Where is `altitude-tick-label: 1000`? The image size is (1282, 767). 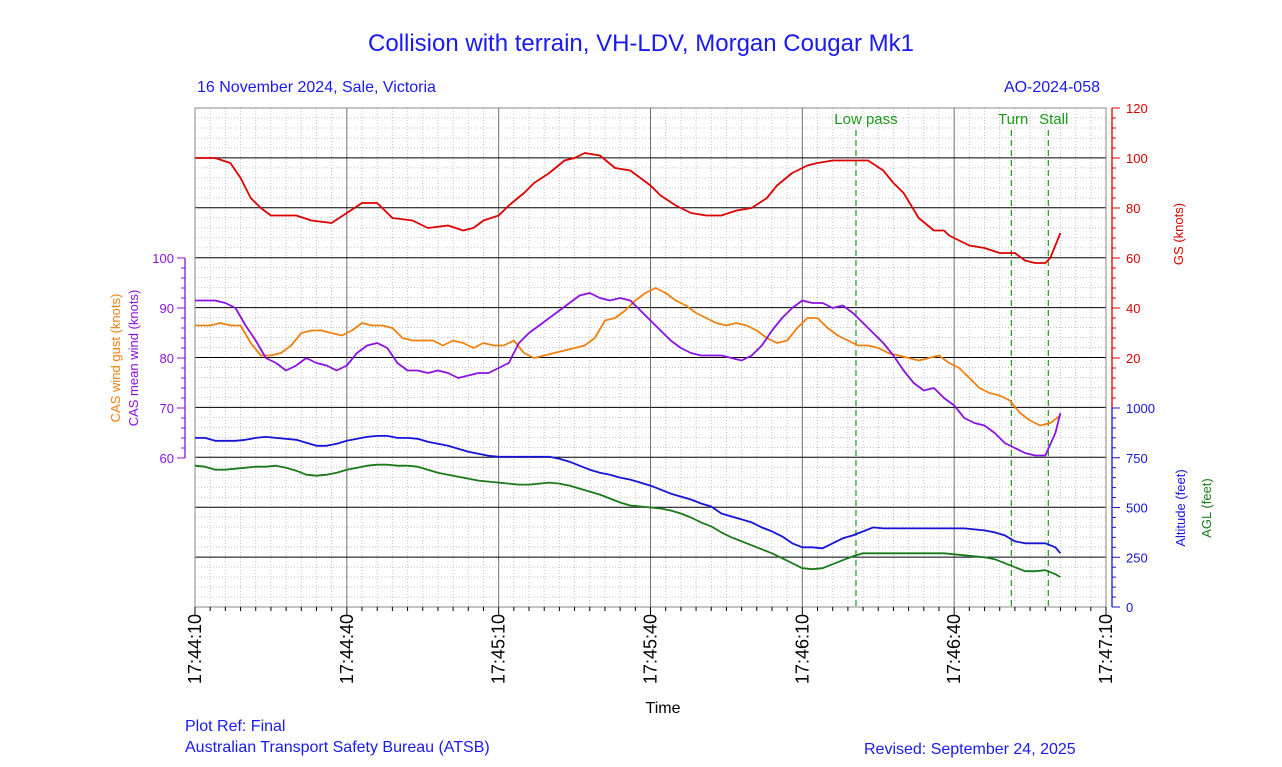 altitude-tick-label: 1000 is located at coordinates (1140, 408).